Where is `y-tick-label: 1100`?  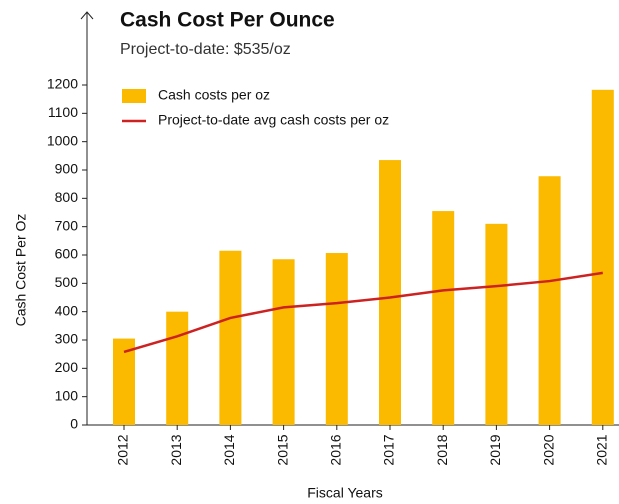 y-tick-label: 1100 is located at coordinates (63, 112).